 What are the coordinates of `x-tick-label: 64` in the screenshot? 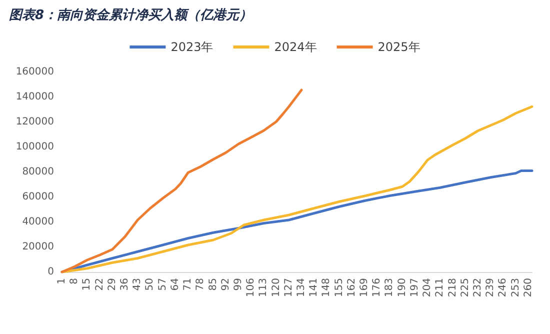 It's located at (175, 284).